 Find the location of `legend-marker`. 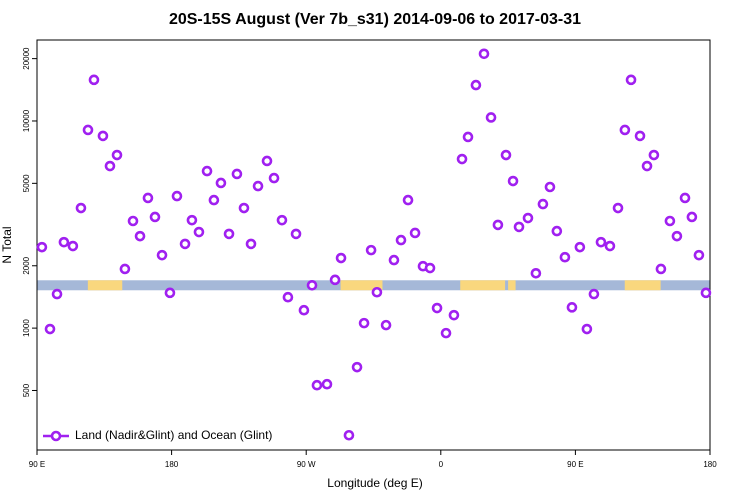

legend-marker is located at coordinates (56, 436).